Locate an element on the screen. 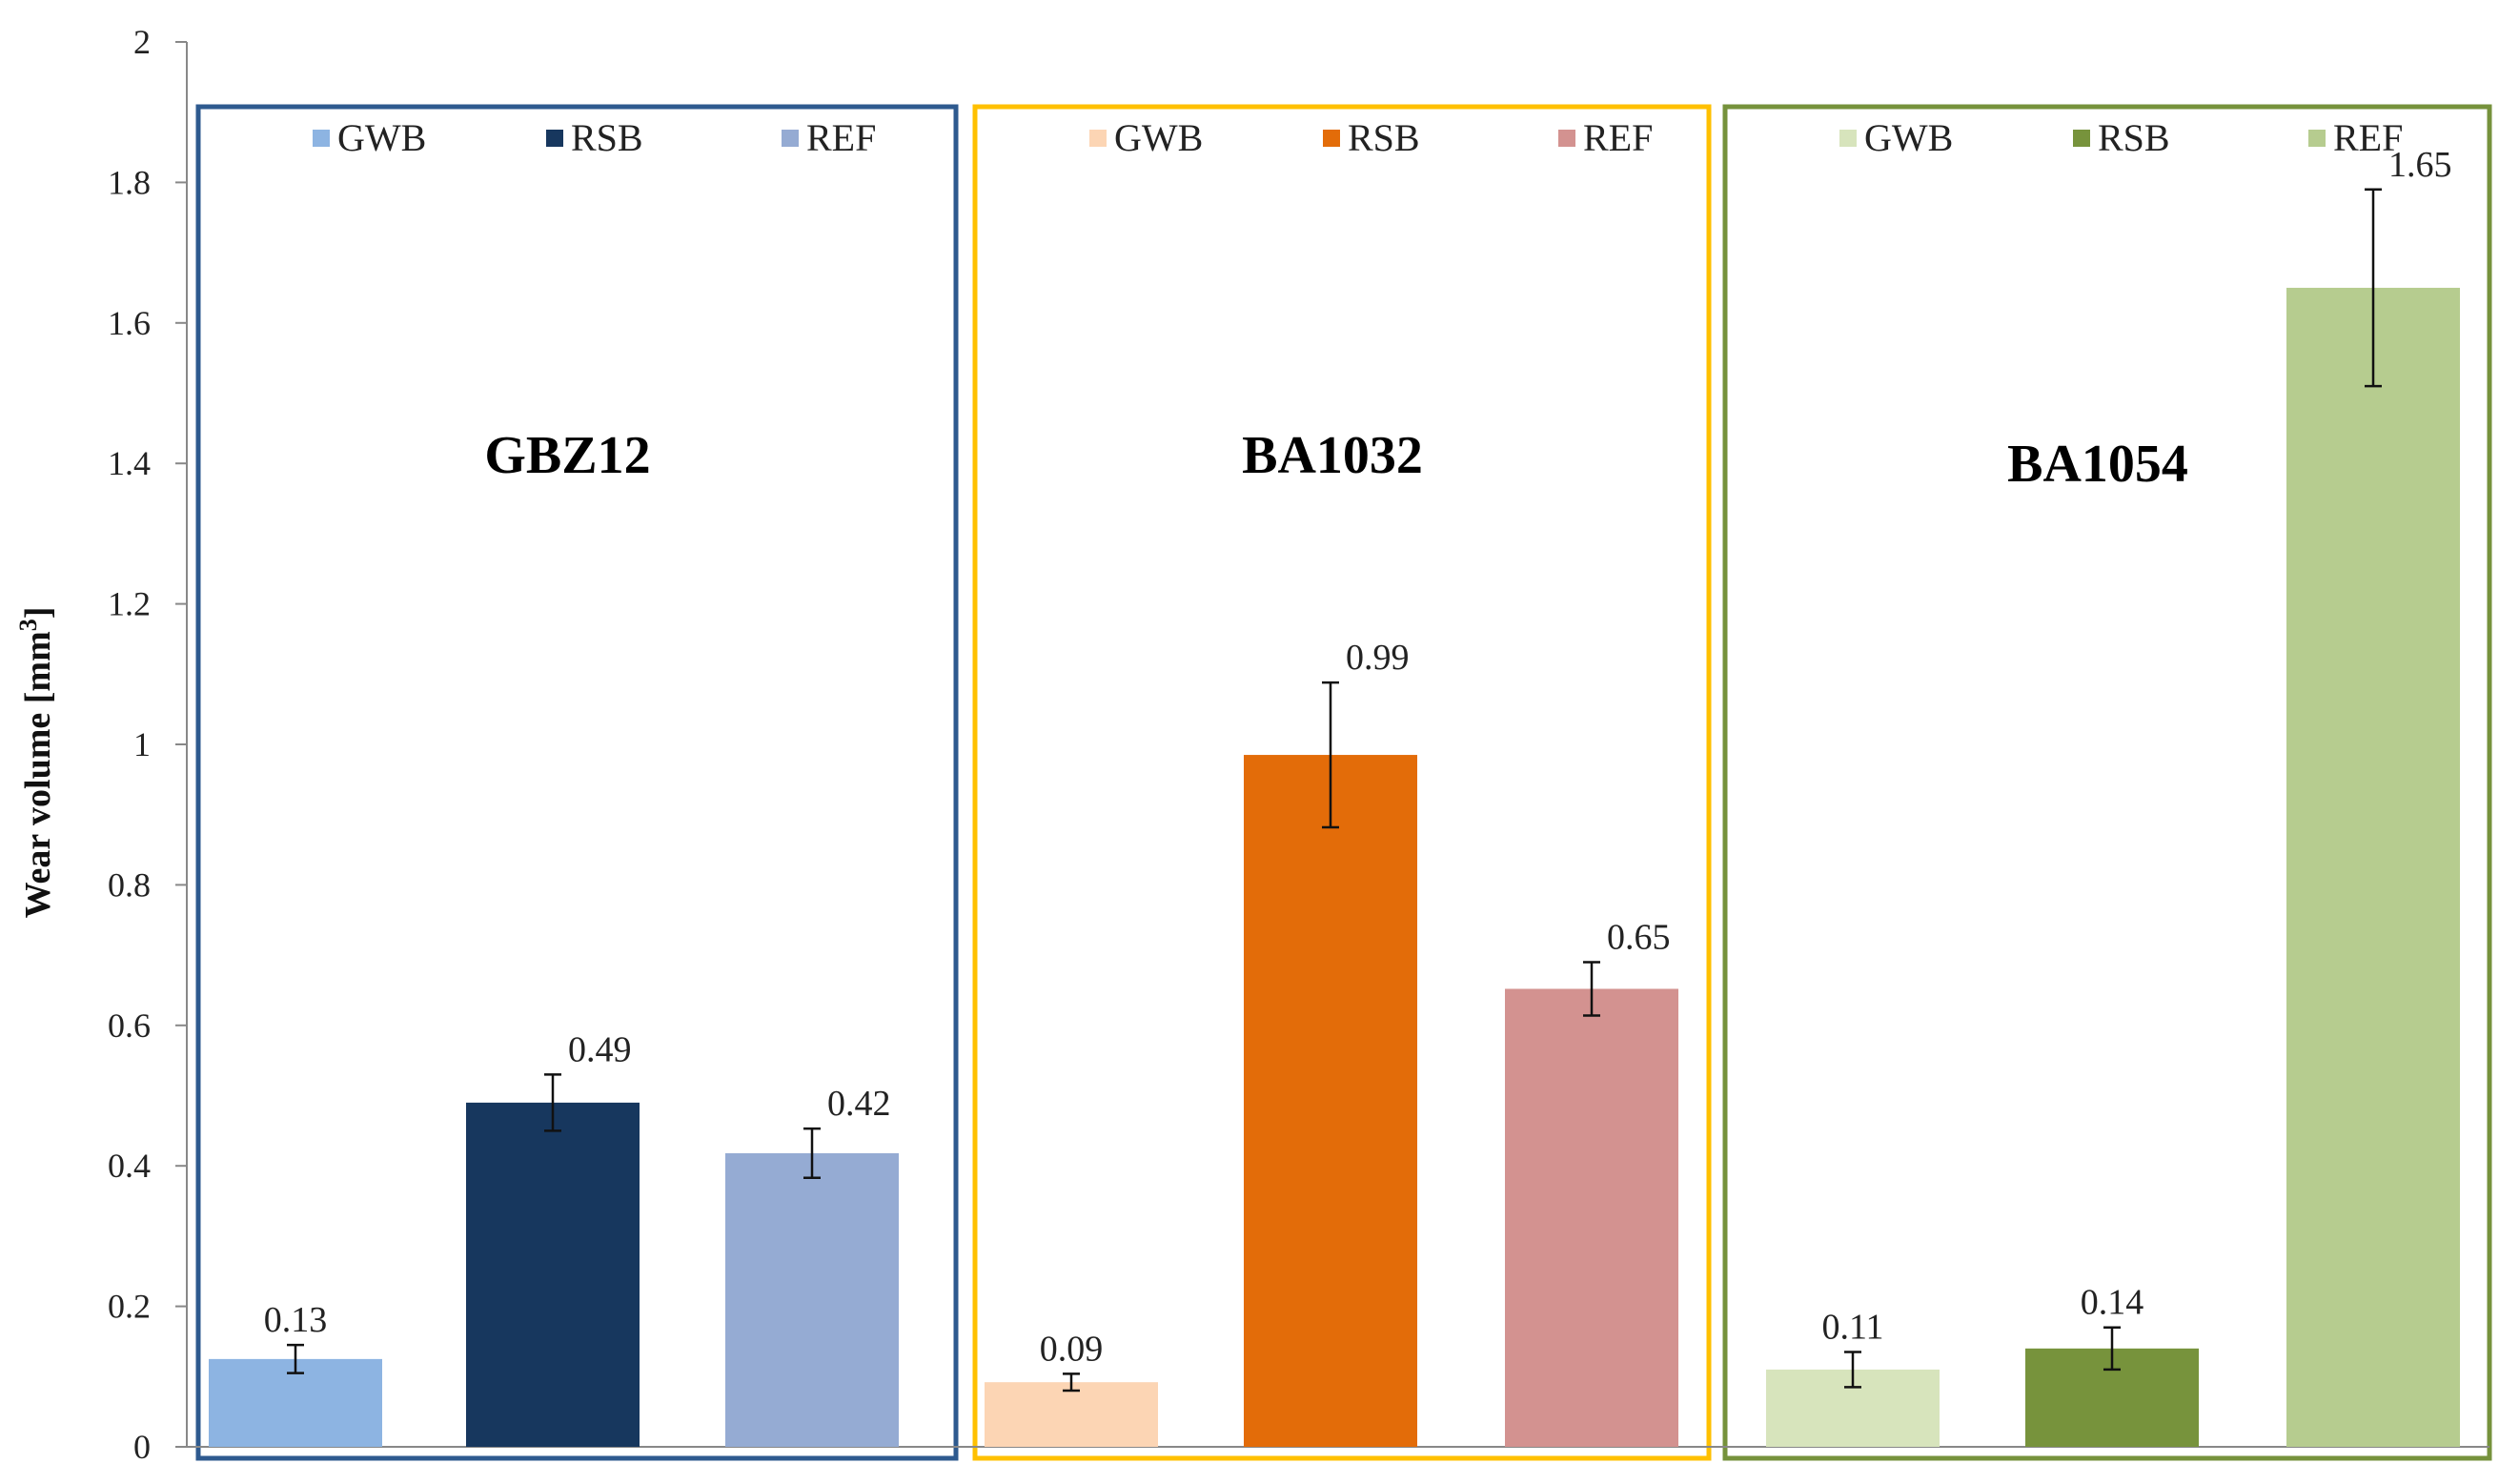 The height and width of the screenshot is (1484, 2499). y-axis-label-superscript: 3 is located at coordinates (28, 625).